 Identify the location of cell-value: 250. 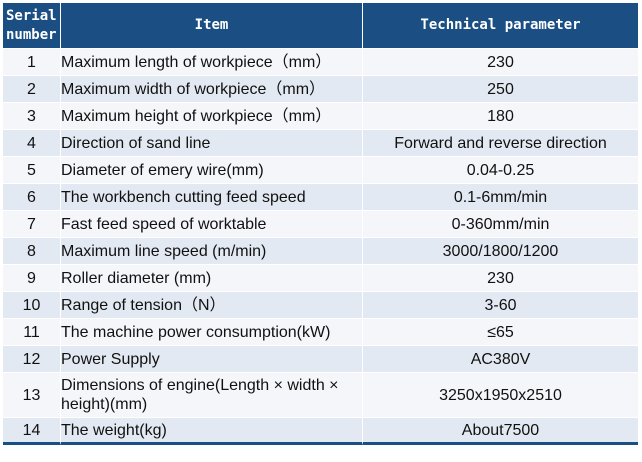
(500, 89).